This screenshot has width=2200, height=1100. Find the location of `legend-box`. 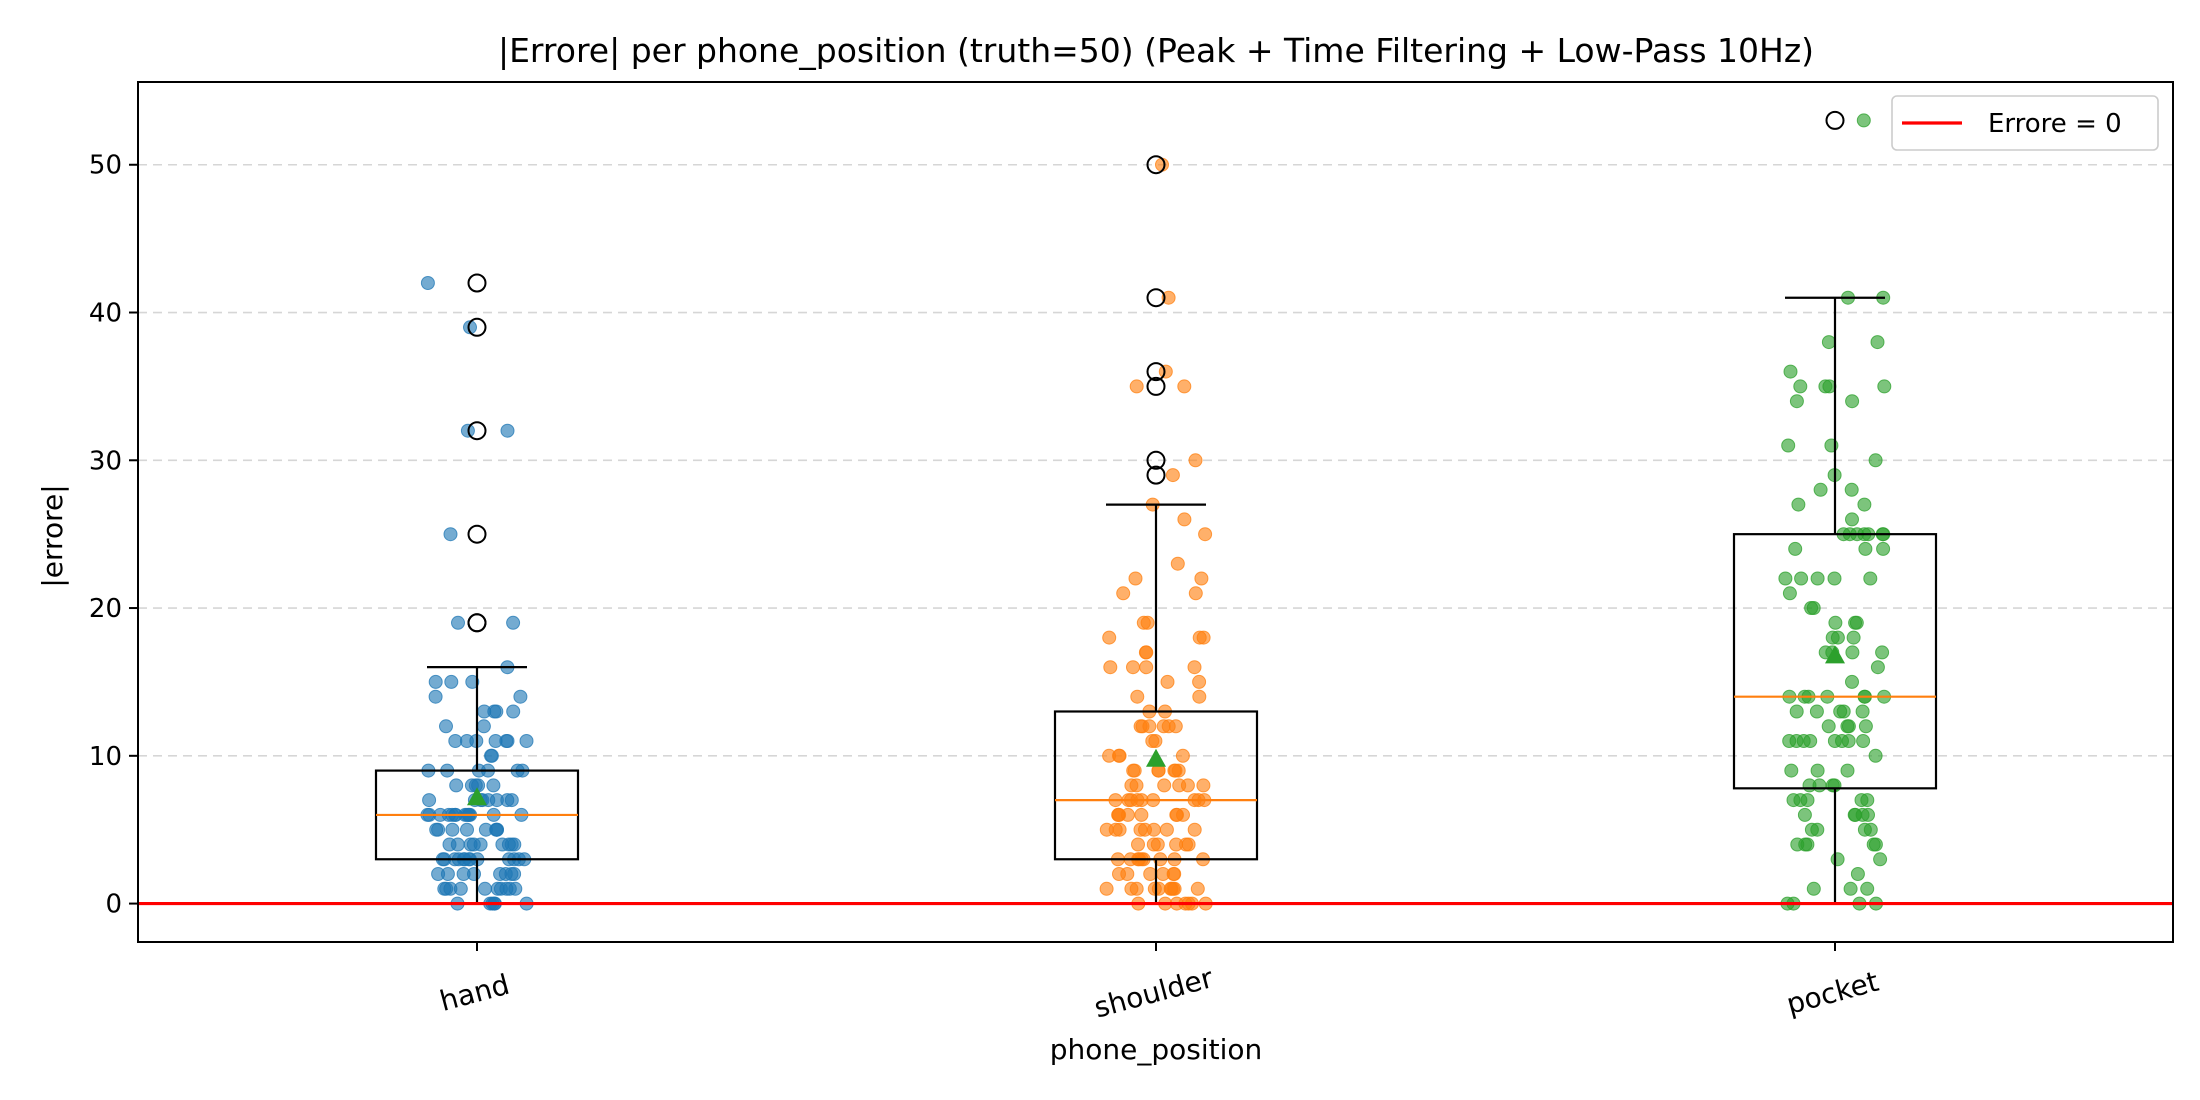

legend-box is located at coordinates (2025, 123).